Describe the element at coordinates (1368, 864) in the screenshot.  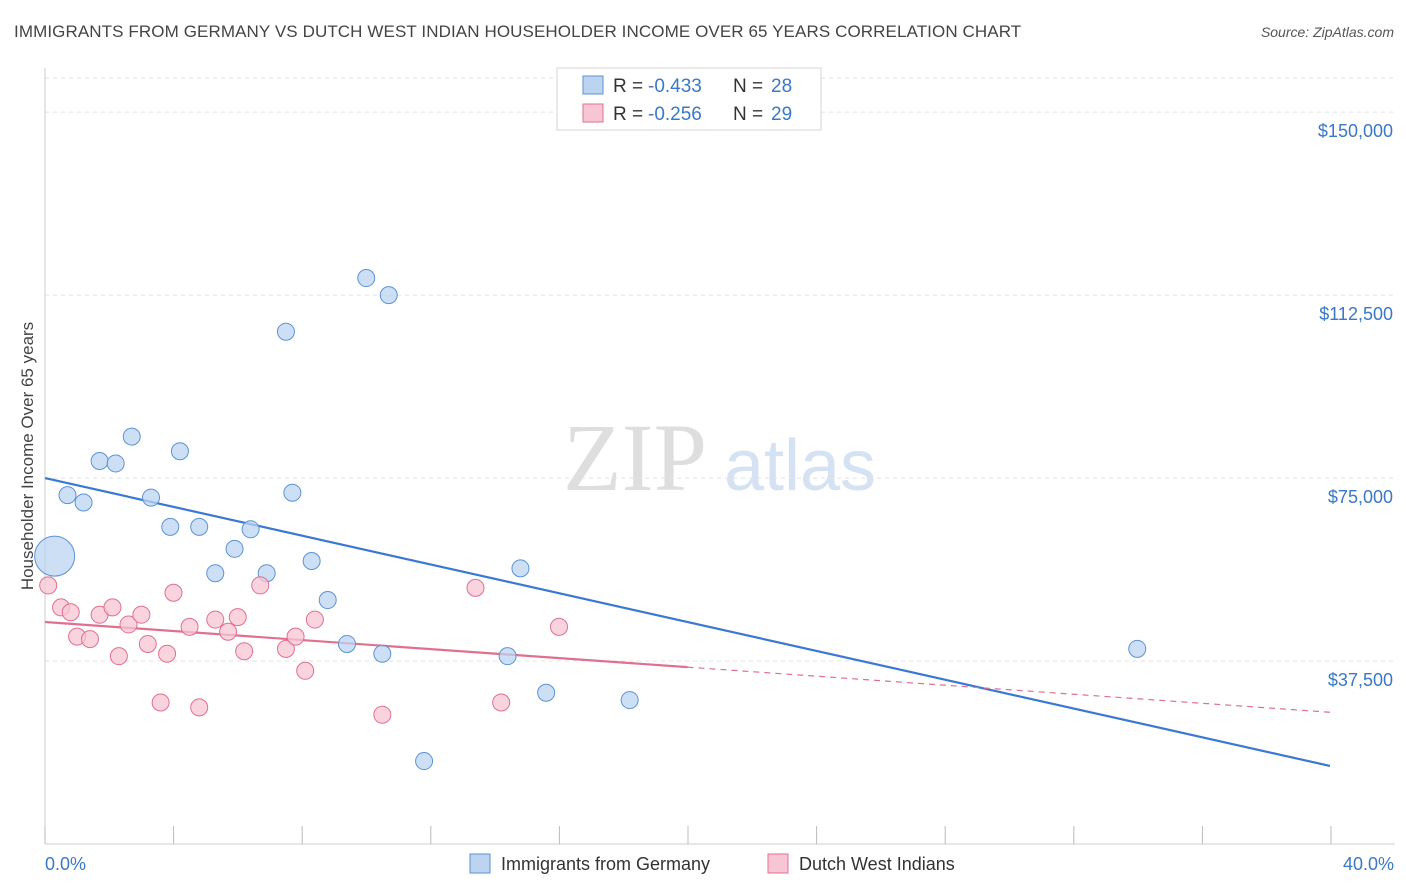
I see `x-tick-label: 40.0%` at that location.